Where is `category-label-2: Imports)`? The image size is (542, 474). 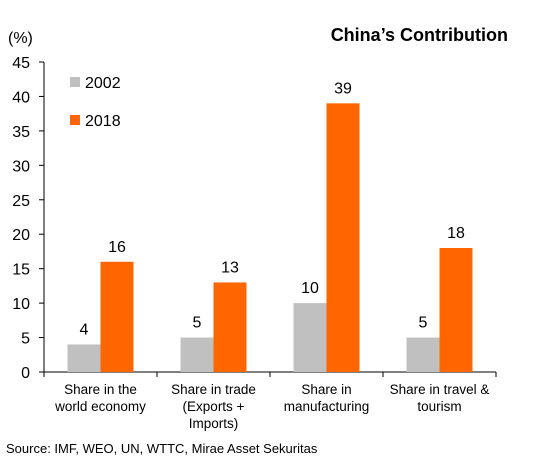
category-label-2: Imports) is located at coordinates (214, 423).